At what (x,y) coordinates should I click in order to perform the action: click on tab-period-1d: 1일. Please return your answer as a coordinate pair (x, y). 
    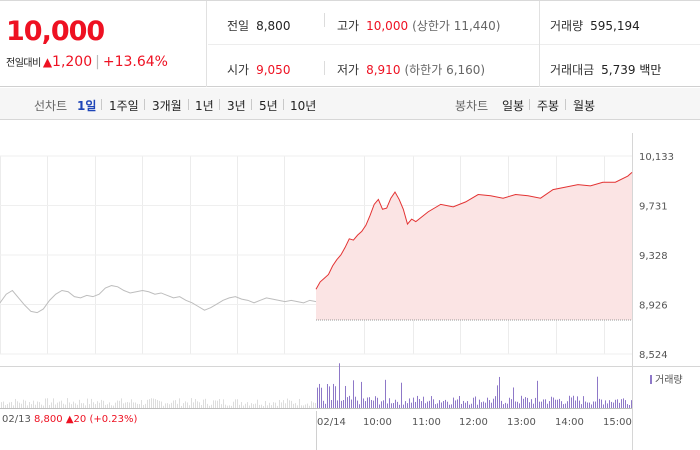
    Looking at the image, I should click on (87, 106).